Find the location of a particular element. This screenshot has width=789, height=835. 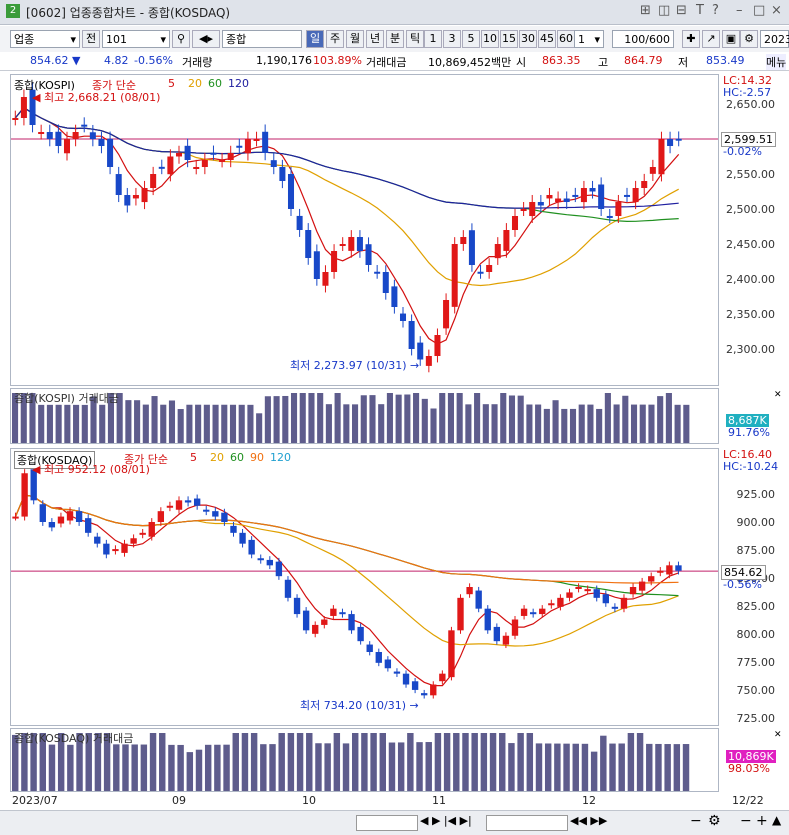

count-field: 100/600 is located at coordinates (643, 39).